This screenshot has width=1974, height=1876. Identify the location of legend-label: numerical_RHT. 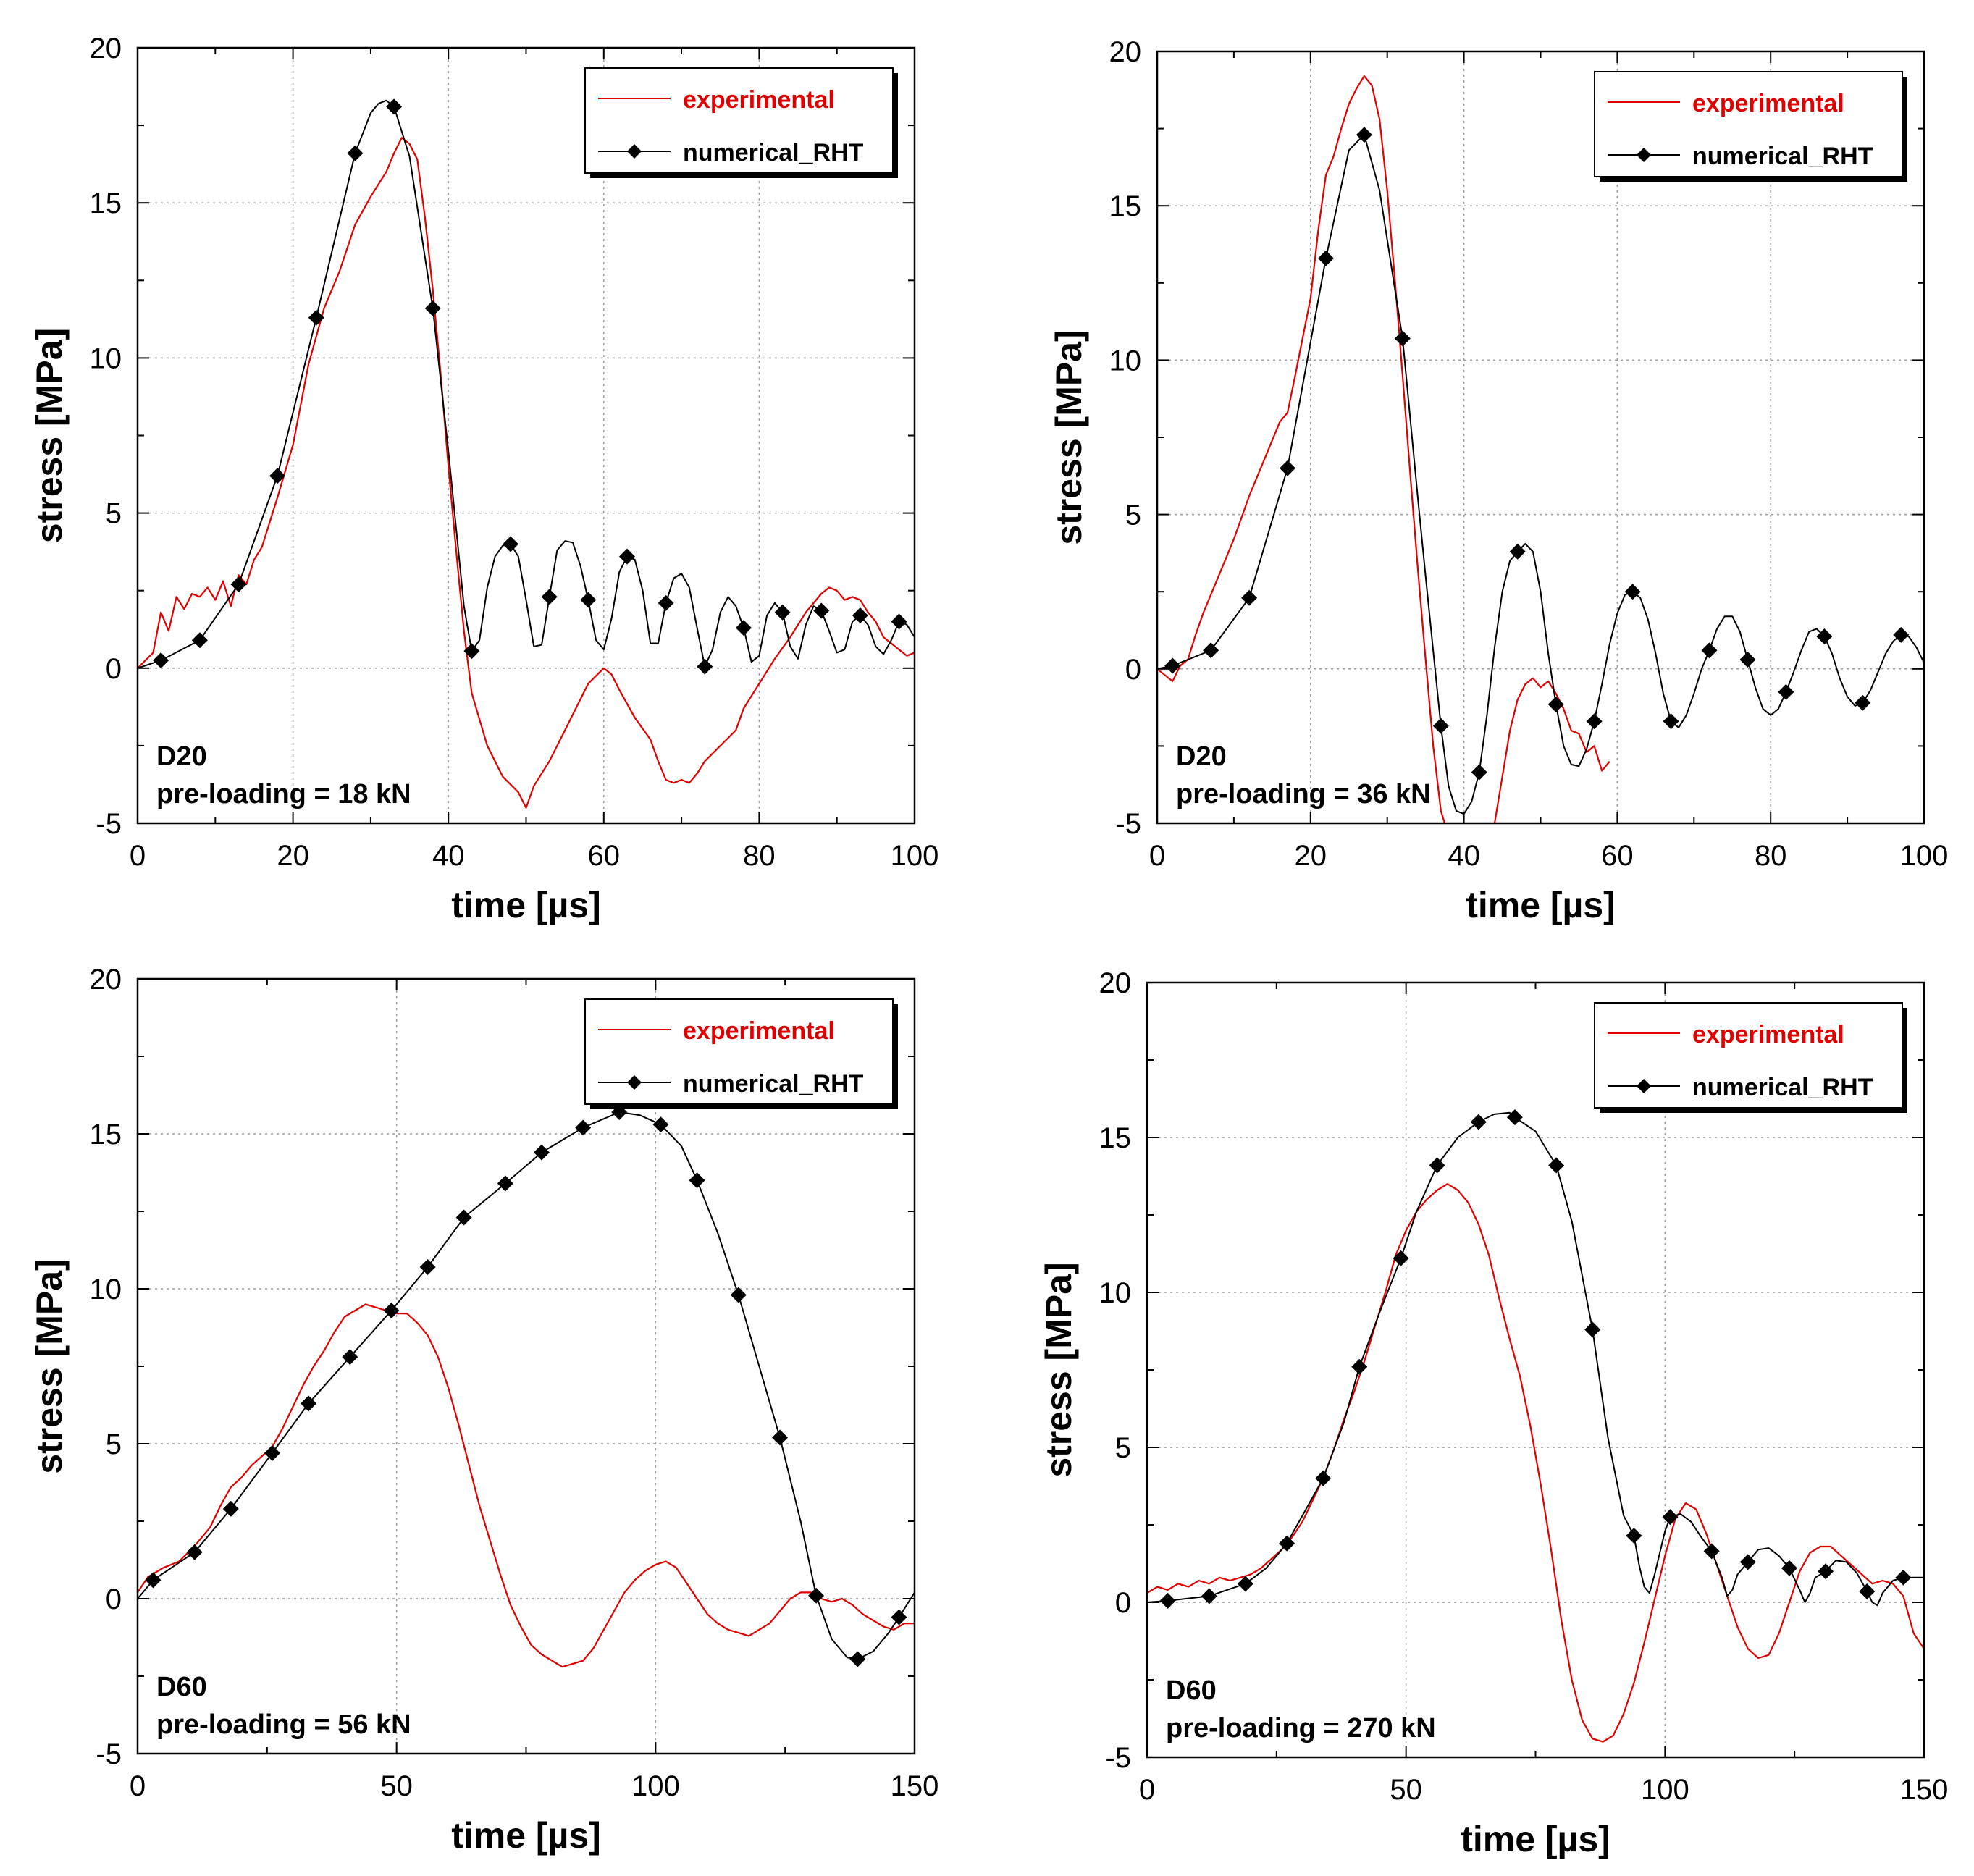
(774, 153).